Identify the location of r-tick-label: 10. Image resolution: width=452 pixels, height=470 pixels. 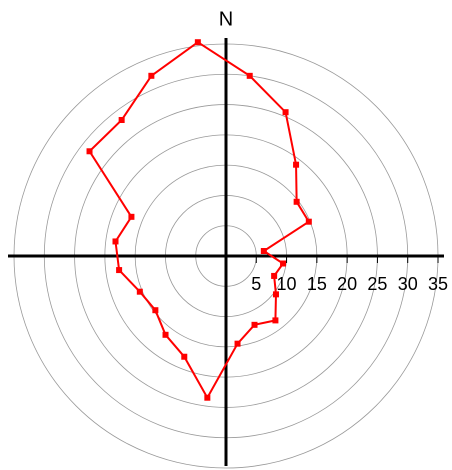
(287, 284).